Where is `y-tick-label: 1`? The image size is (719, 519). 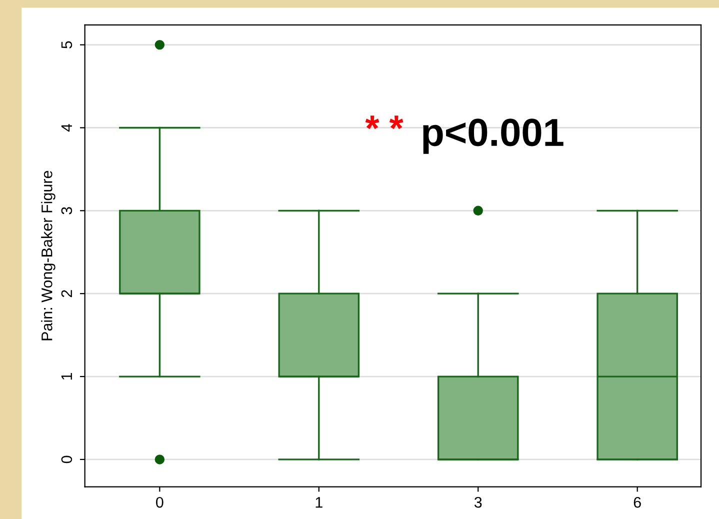
y-tick-label: 1 is located at coordinates (66, 376).